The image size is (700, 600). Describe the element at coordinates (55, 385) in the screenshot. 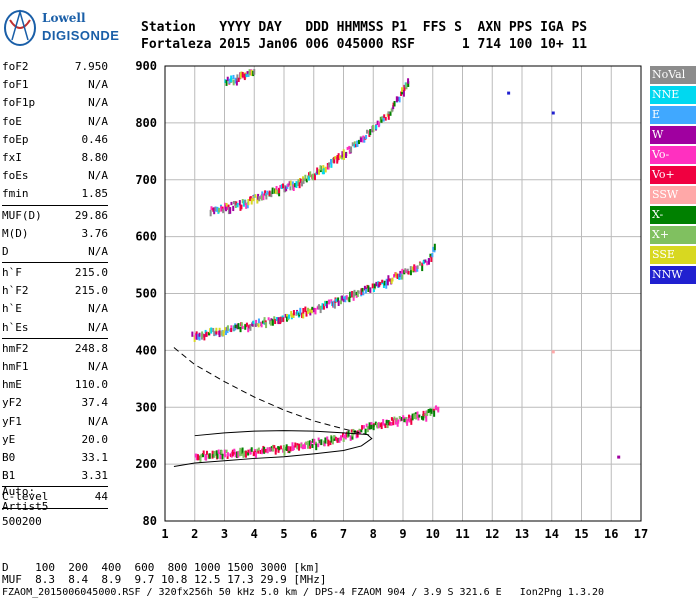

I see `param-hme: hmE 110.0` at that location.